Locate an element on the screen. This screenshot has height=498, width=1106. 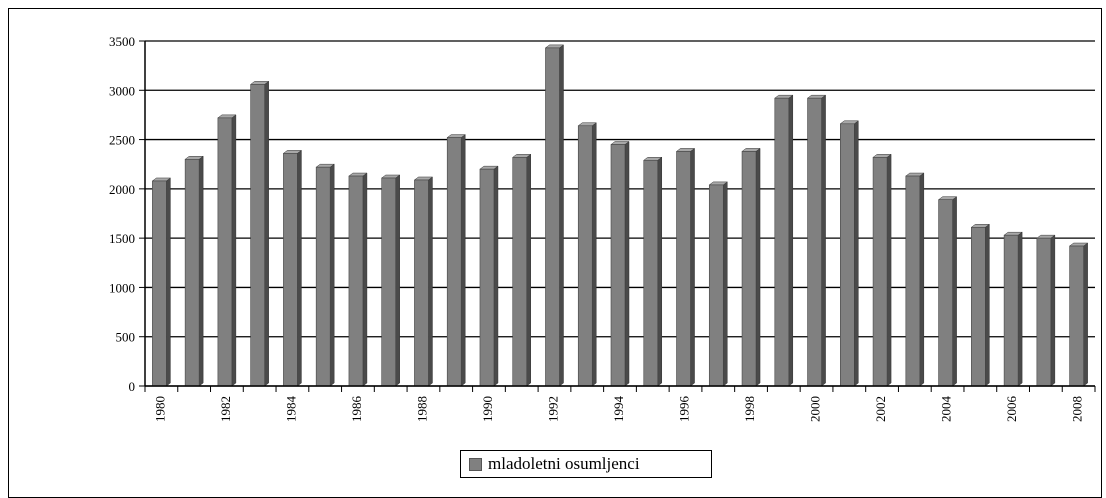
y-tick-label: 1000 is located at coordinates (122, 287).